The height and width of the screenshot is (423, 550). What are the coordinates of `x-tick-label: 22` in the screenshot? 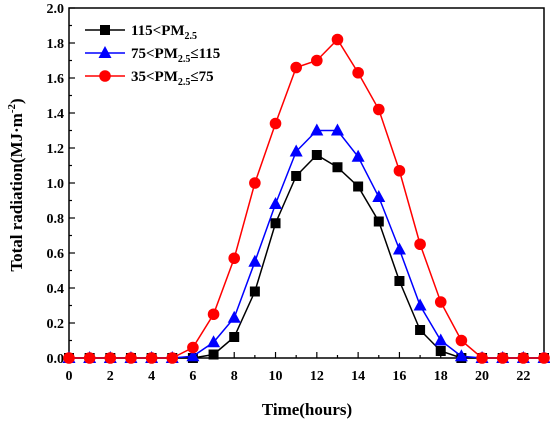 It's located at (523, 376).